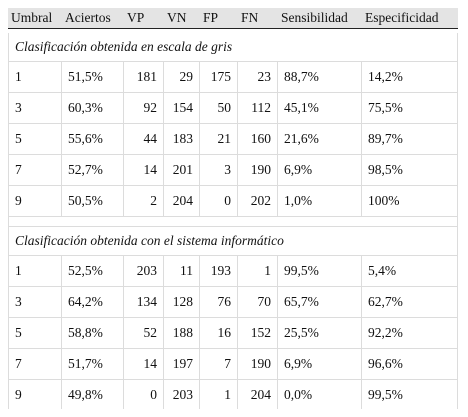 Image resolution: width=468 pixels, height=417 pixels. I want to click on table-cell: 21,6%, so click(320, 139).